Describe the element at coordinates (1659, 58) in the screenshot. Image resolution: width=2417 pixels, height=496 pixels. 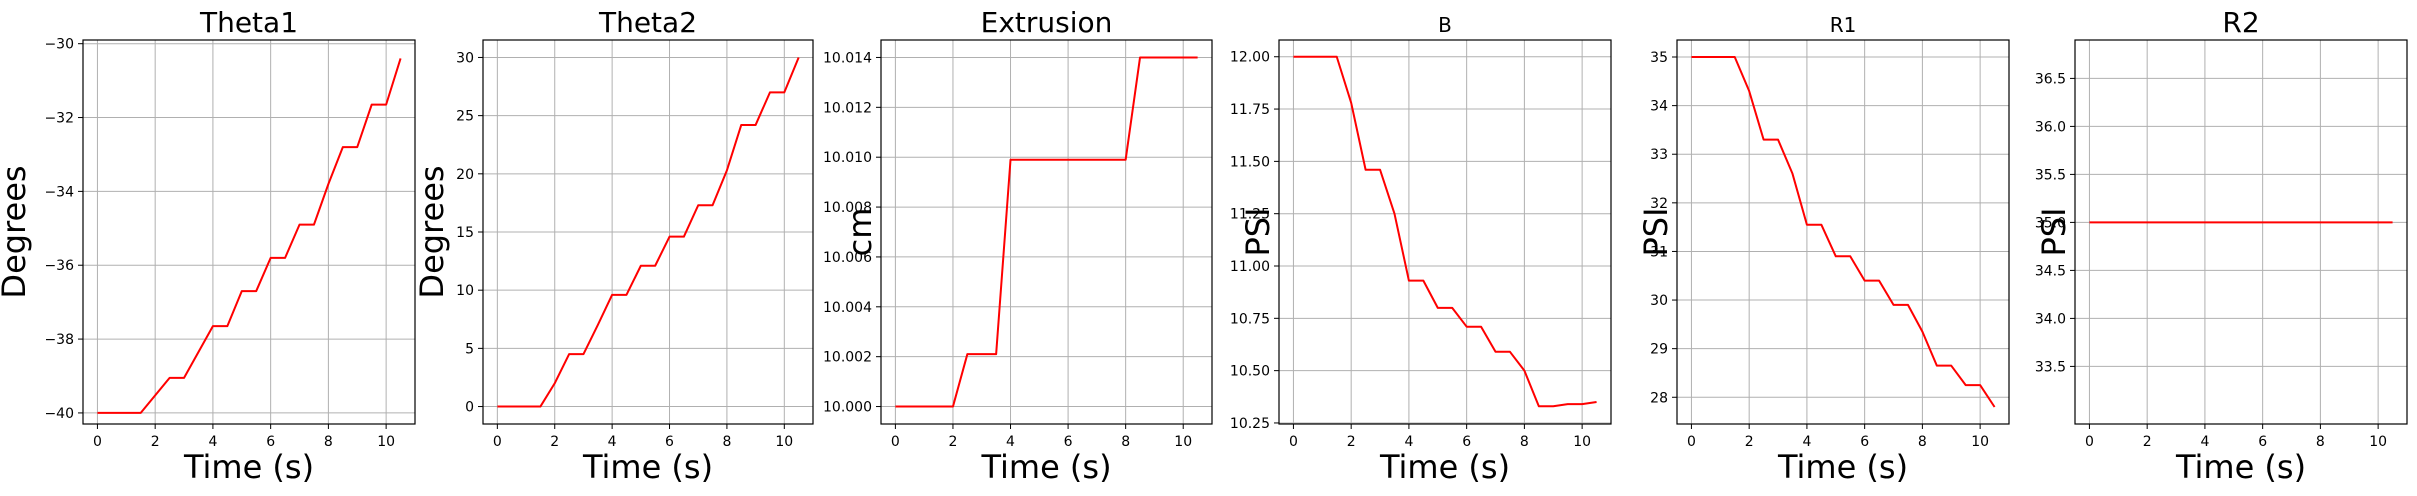
I see `y-tick-label: 35` at that location.